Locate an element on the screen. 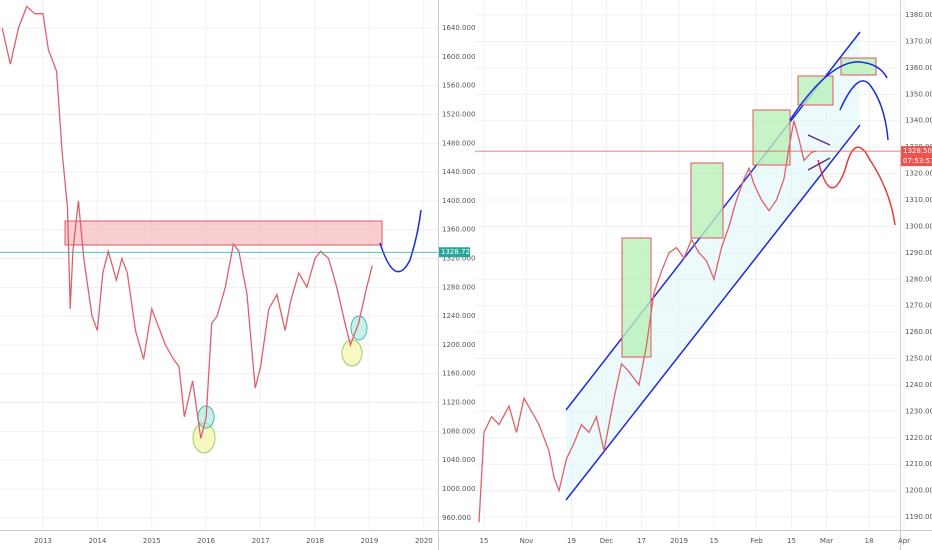 This screenshot has width=932, height=550. y-tick-label: 1210.00 is located at coordinates (918, 464).